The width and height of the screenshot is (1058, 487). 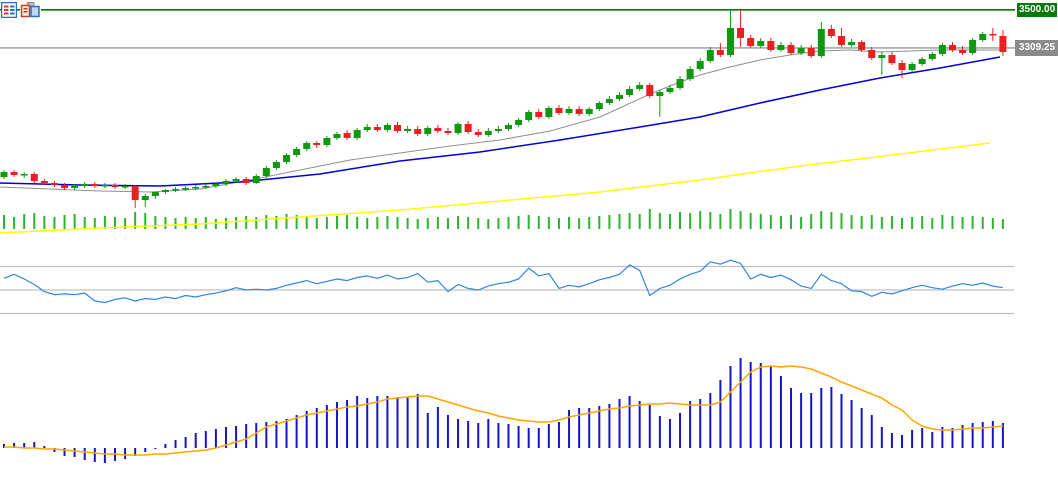 What do you see at coordinates (30, 10) in the screenshot?
I see `compare-pages-icon` at bounding box center [30, 10].